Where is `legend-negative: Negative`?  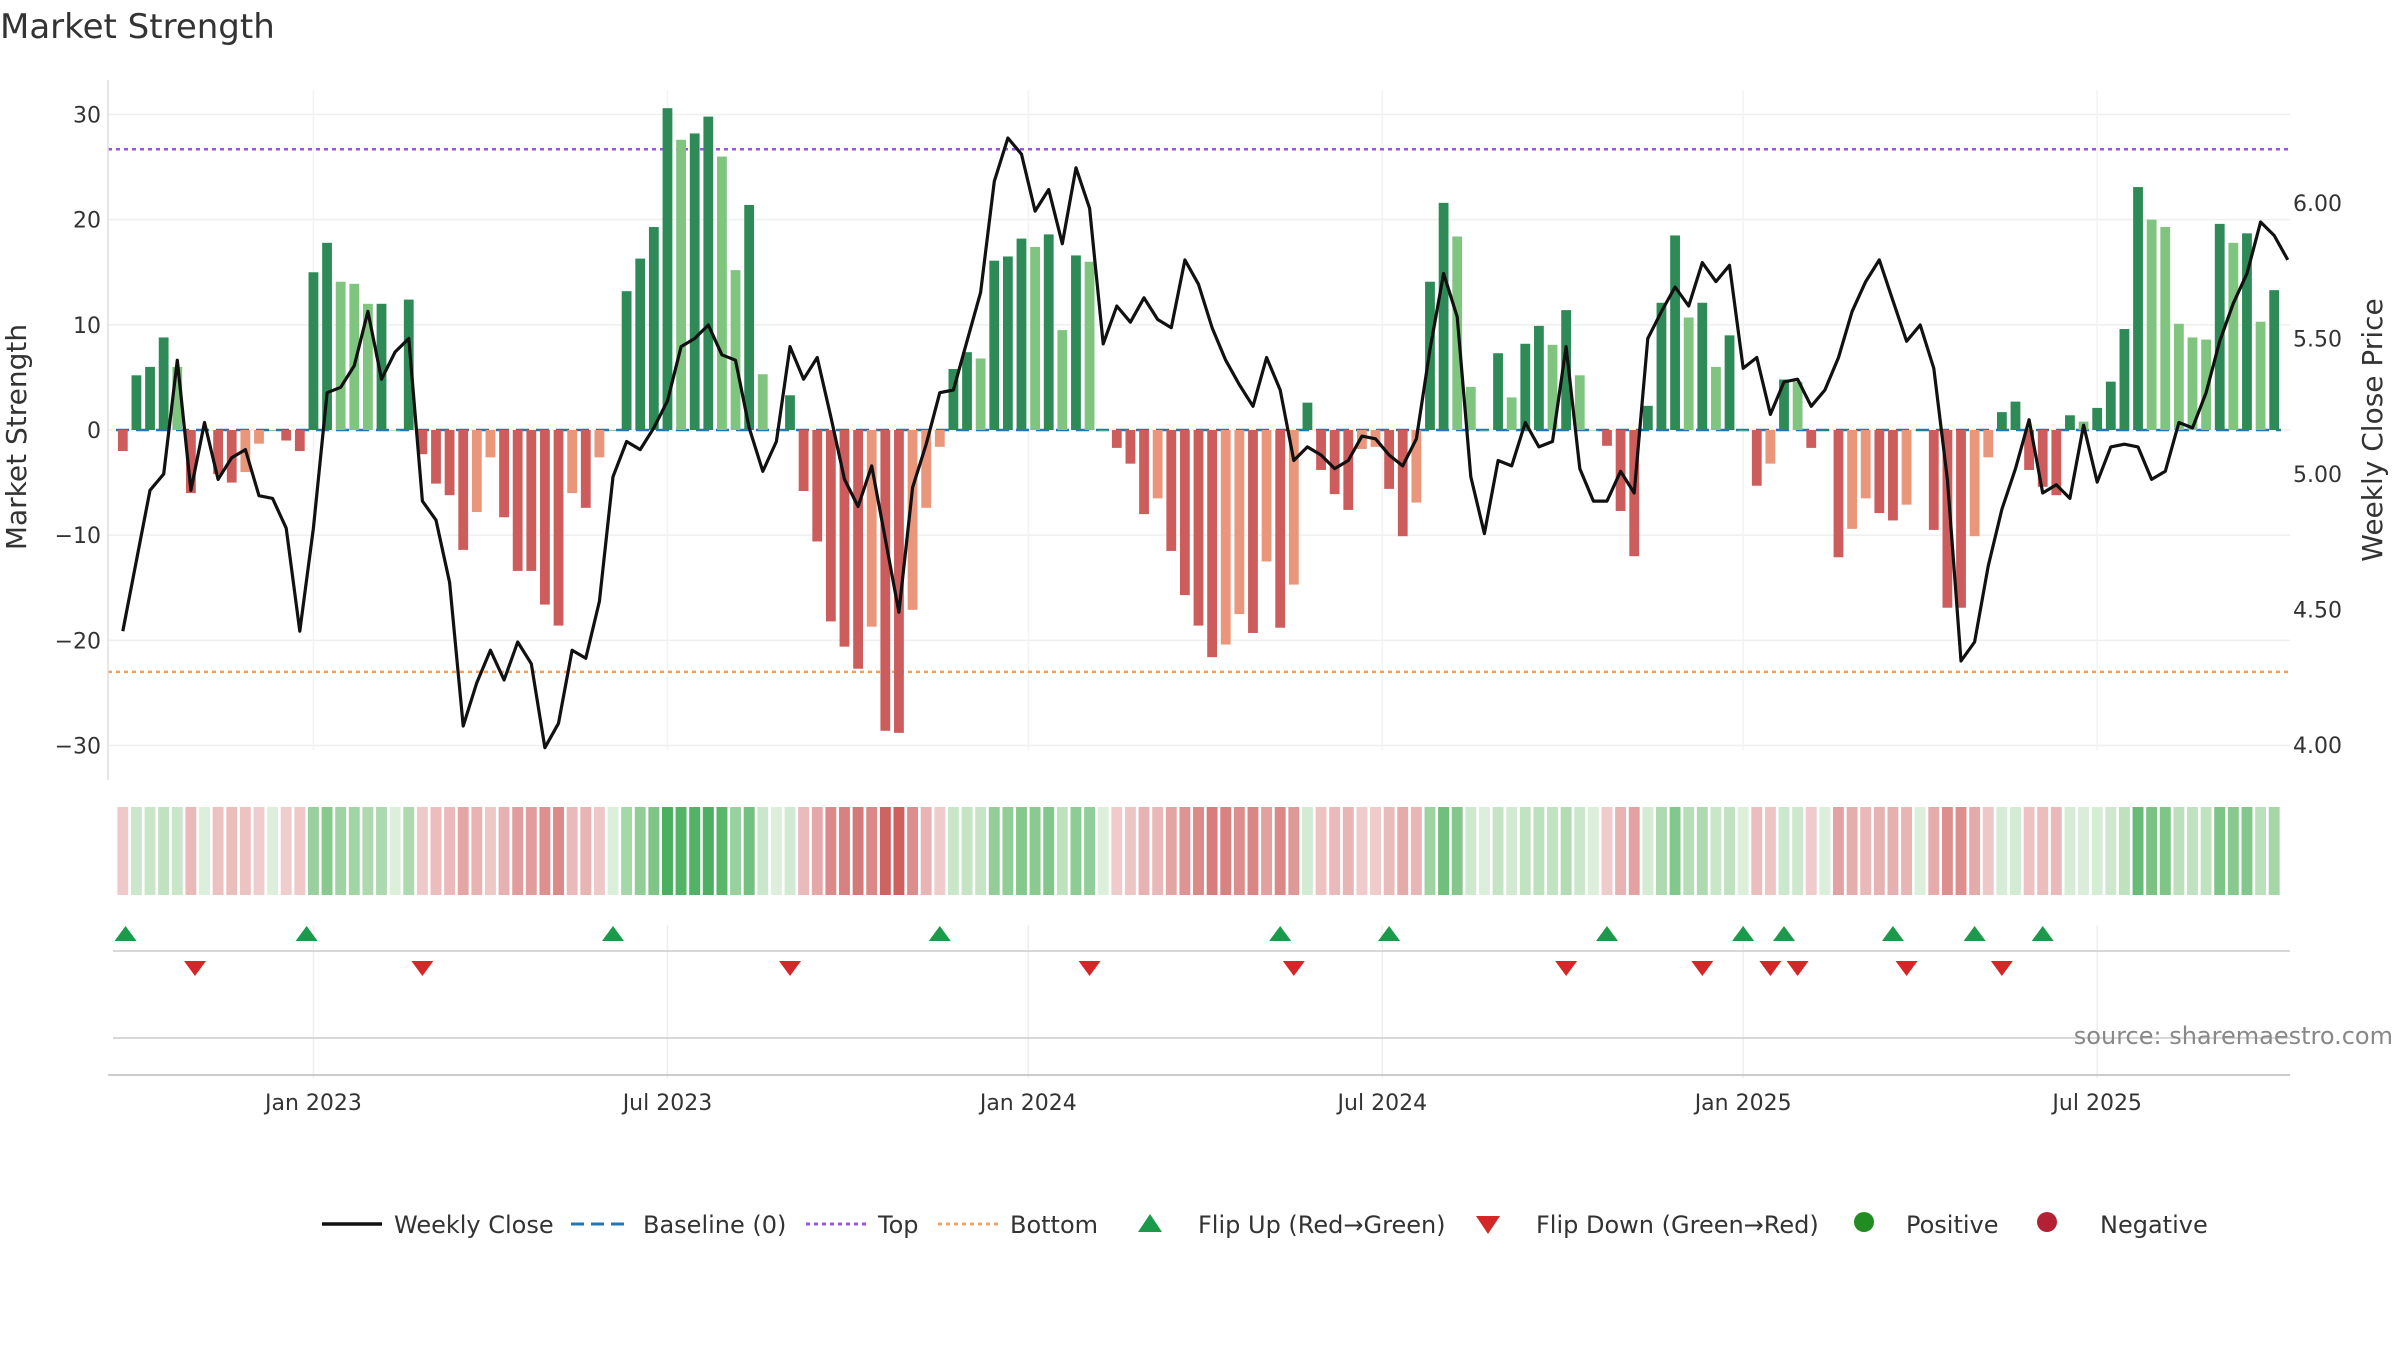
legend-negative: Negative is located at coordinates (2122, 1225).